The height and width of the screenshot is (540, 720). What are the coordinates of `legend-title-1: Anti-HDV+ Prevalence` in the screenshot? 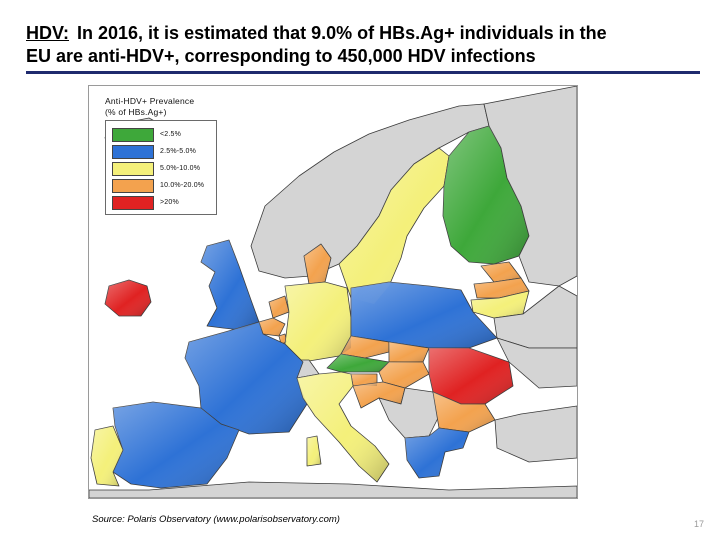 It's located at (150, 101).